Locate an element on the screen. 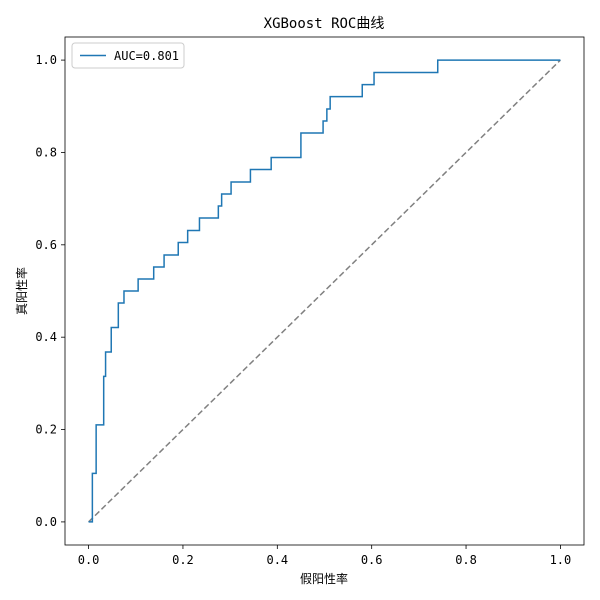  y-axis-ticks: 0.0 0.2 0.4 0.6 0.8 1.0 is located at coordinates (50, 291).